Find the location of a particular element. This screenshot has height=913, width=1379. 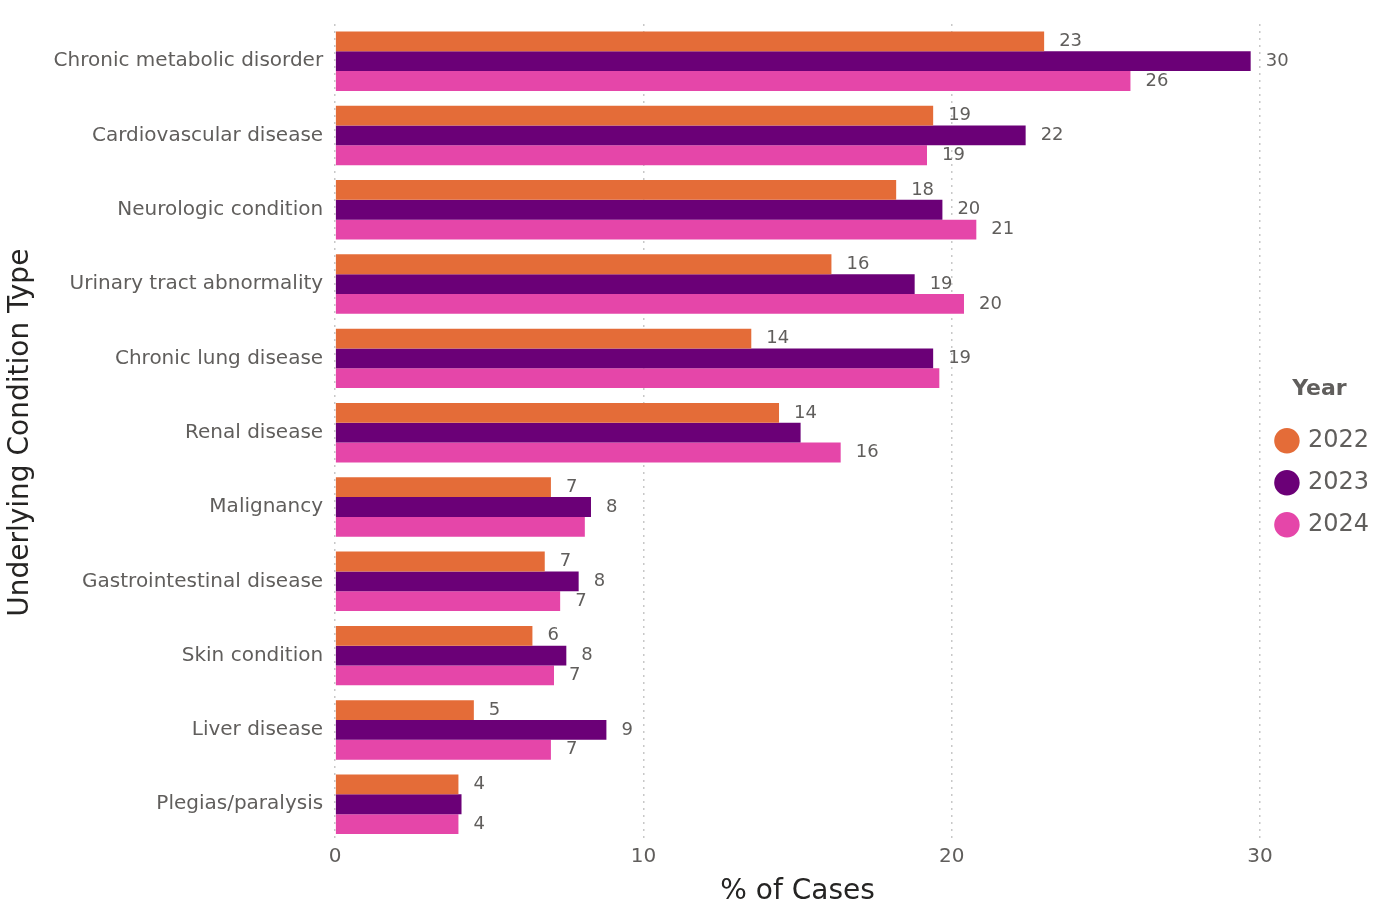

y-tick-label: Malignancy is located at coordinates (266, 505).